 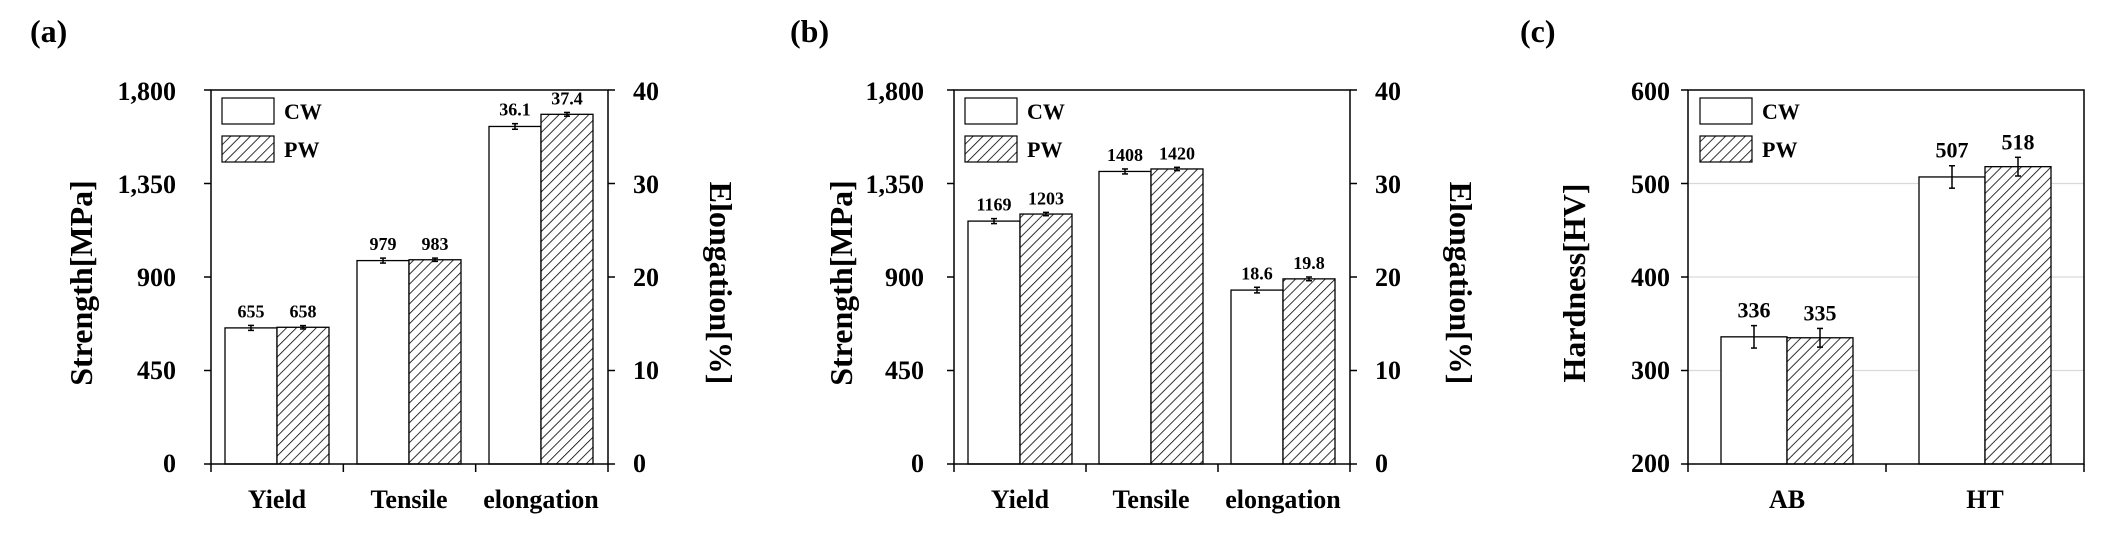 I want to click on data-label: 658, so click(x=303, y=312).